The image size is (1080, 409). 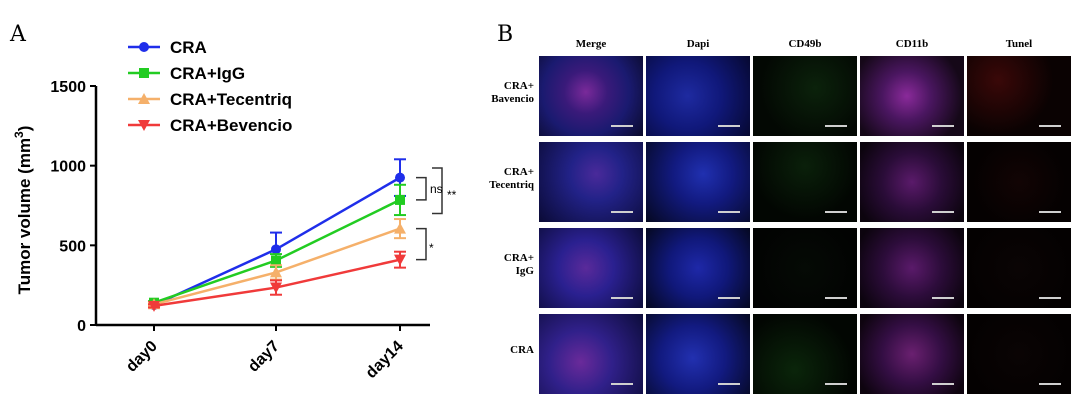 I want to click on column-header-cd11b: CD11b, so click(x=912, y=44).